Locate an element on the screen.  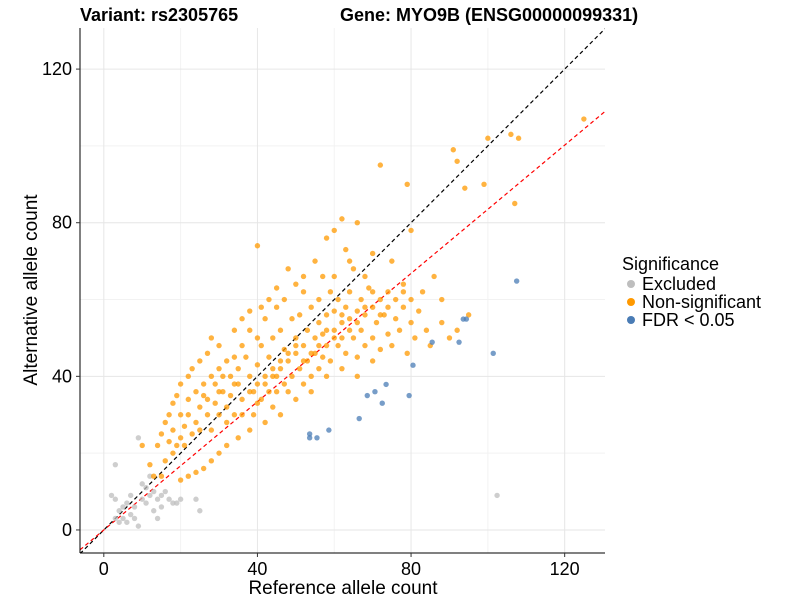
legend-label: Non-significant is located at coordinates (701, 302).